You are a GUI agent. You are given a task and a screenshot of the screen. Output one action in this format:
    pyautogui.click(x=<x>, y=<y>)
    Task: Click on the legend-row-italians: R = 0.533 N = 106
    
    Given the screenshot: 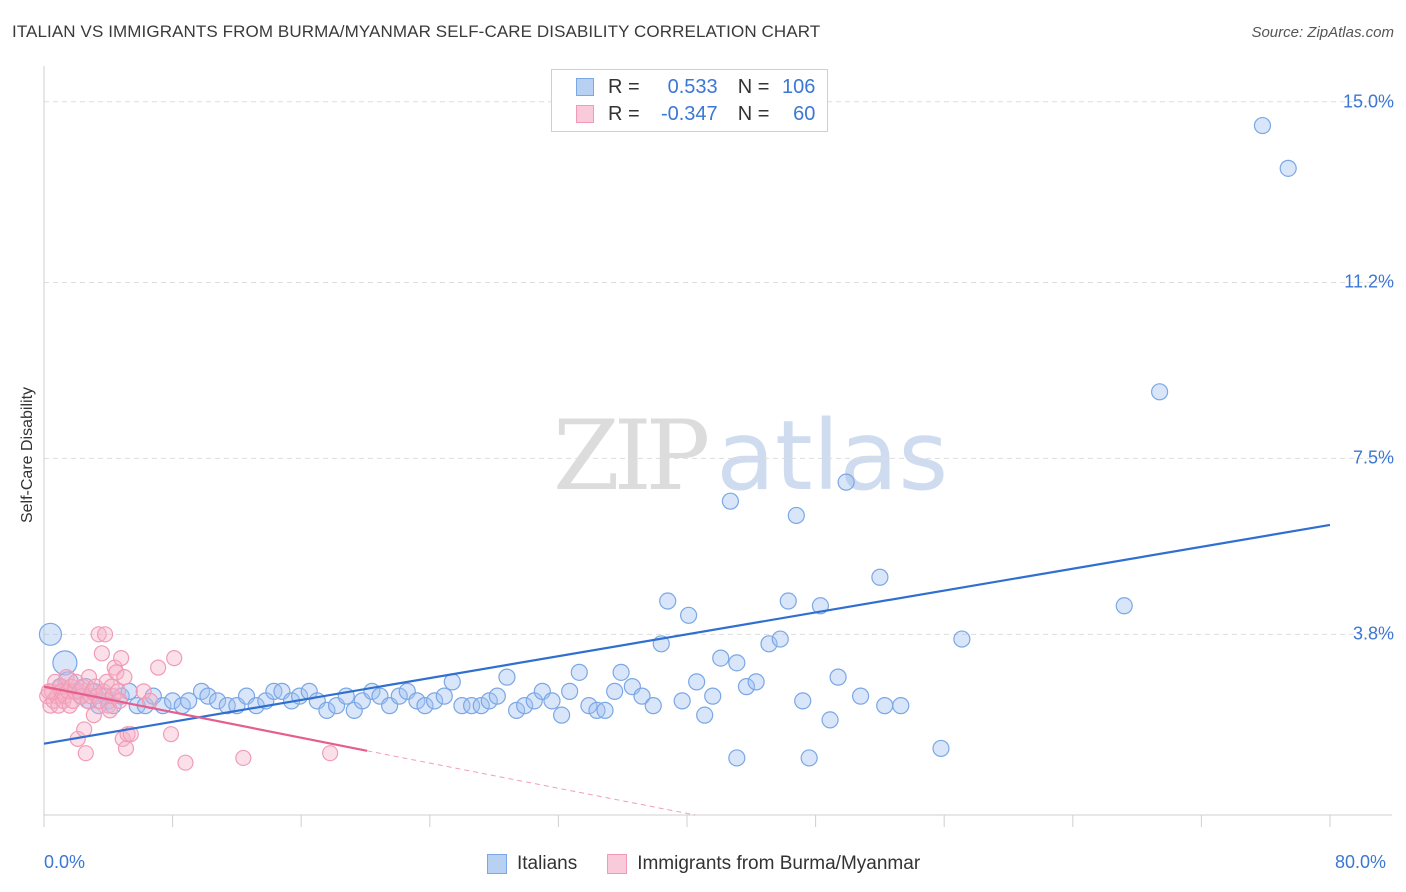 What is the action you would take?
    pyautogui.click(x=695, y=87)
    